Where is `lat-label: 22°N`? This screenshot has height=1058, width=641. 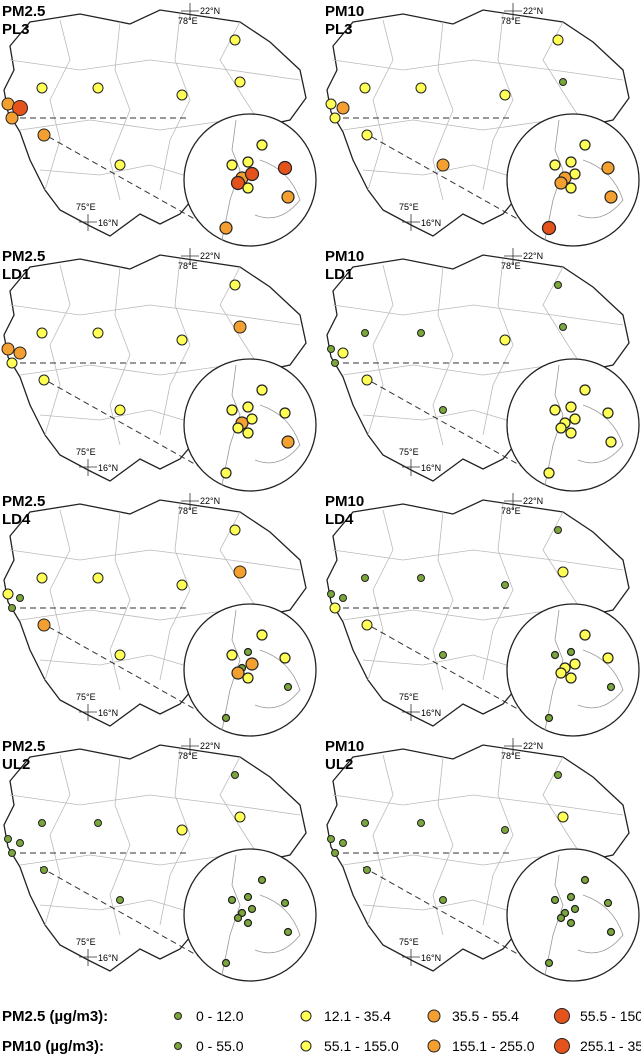
lat-label: 22°N is located at coordinates (533, 11).